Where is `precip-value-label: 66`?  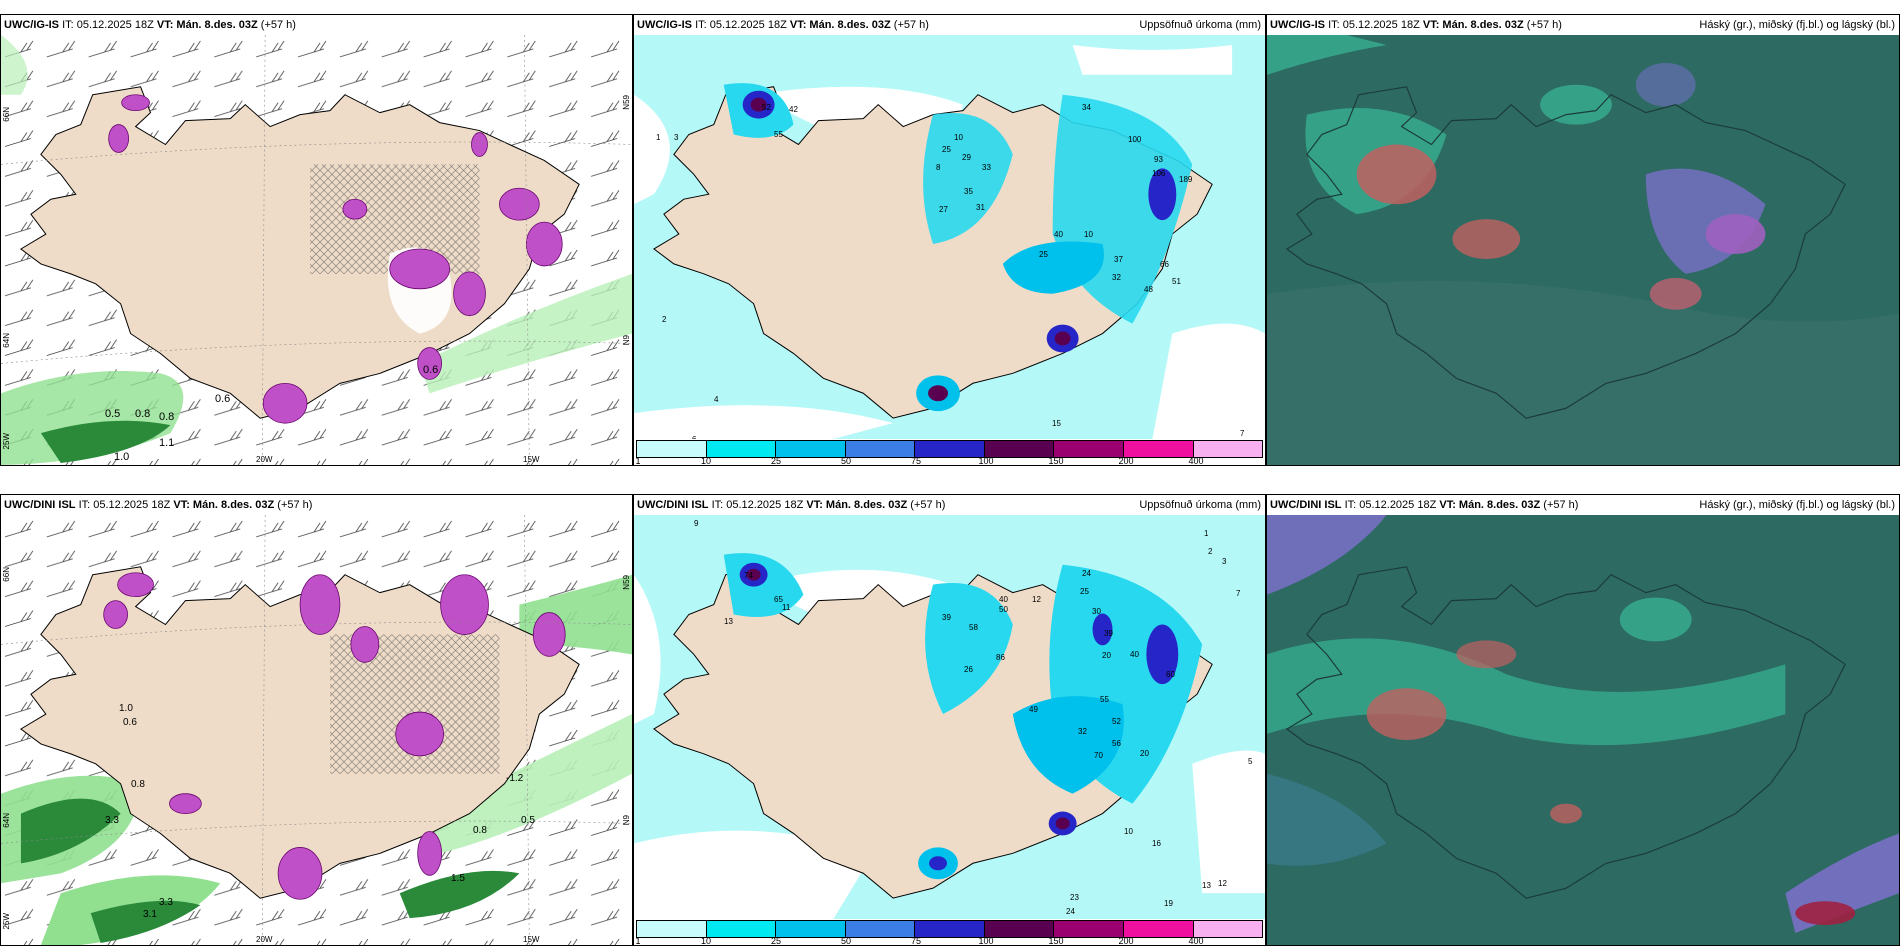
precip-value-label: 66 is located at coordinates (1164, 264).